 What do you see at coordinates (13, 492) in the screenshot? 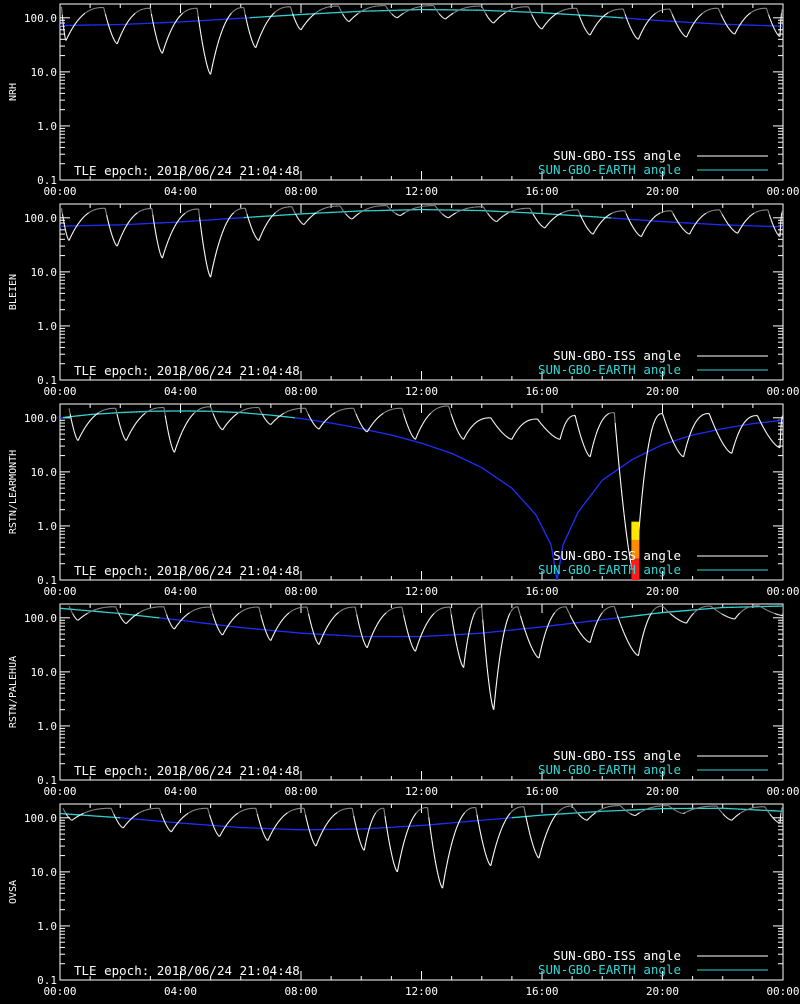
I see `y-axis-label: RSTN/LEARMONTH` at bounding box center [13, 492].